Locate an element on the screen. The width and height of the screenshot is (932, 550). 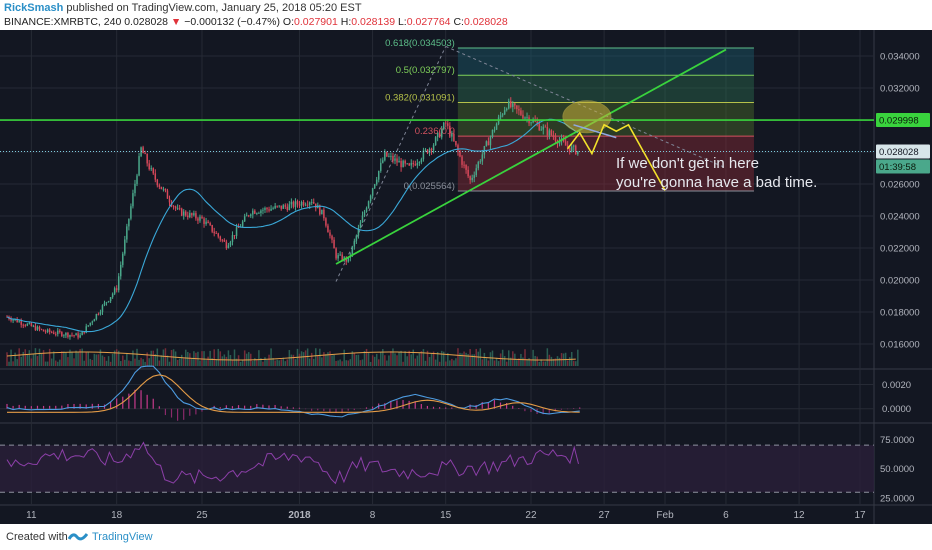
fib-zone is located at coordinates (605, 89).